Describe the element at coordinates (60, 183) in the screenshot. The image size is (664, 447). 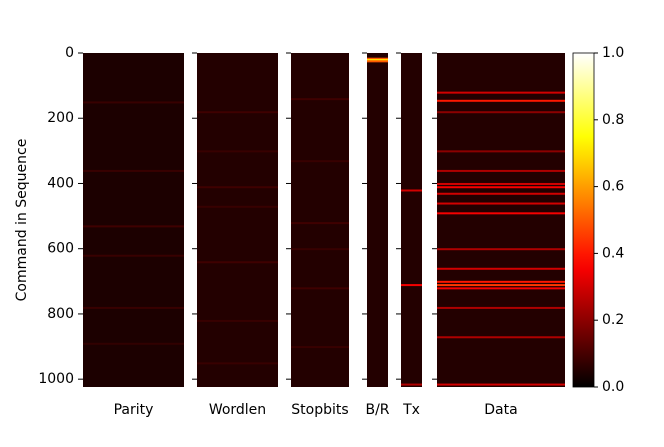
I see `y-tick-label: 400` at that location.